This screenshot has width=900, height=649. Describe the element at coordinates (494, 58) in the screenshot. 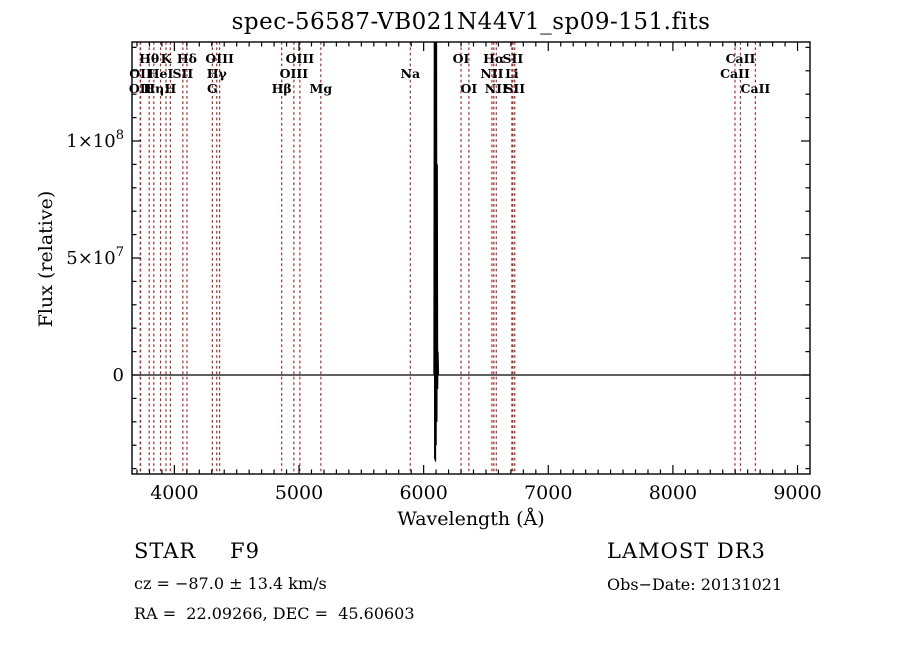

I see `spectral-line-label: Hα` at that location.